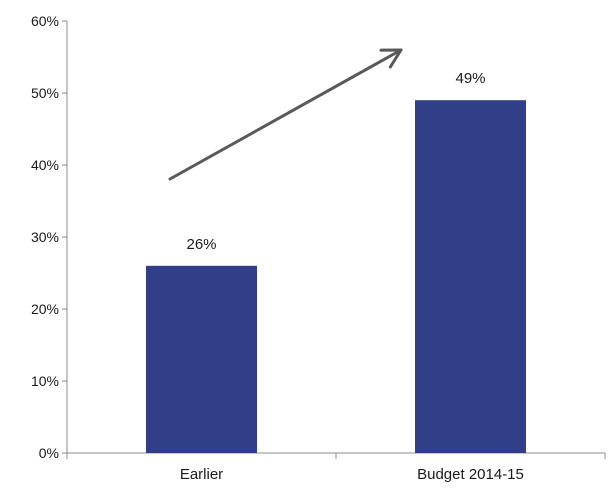 The height and width of the screenshot is (488, 608). Describe the element at coordinates (45, 309) in the screenshot. I see `y-tick-label: 20%` at that location.